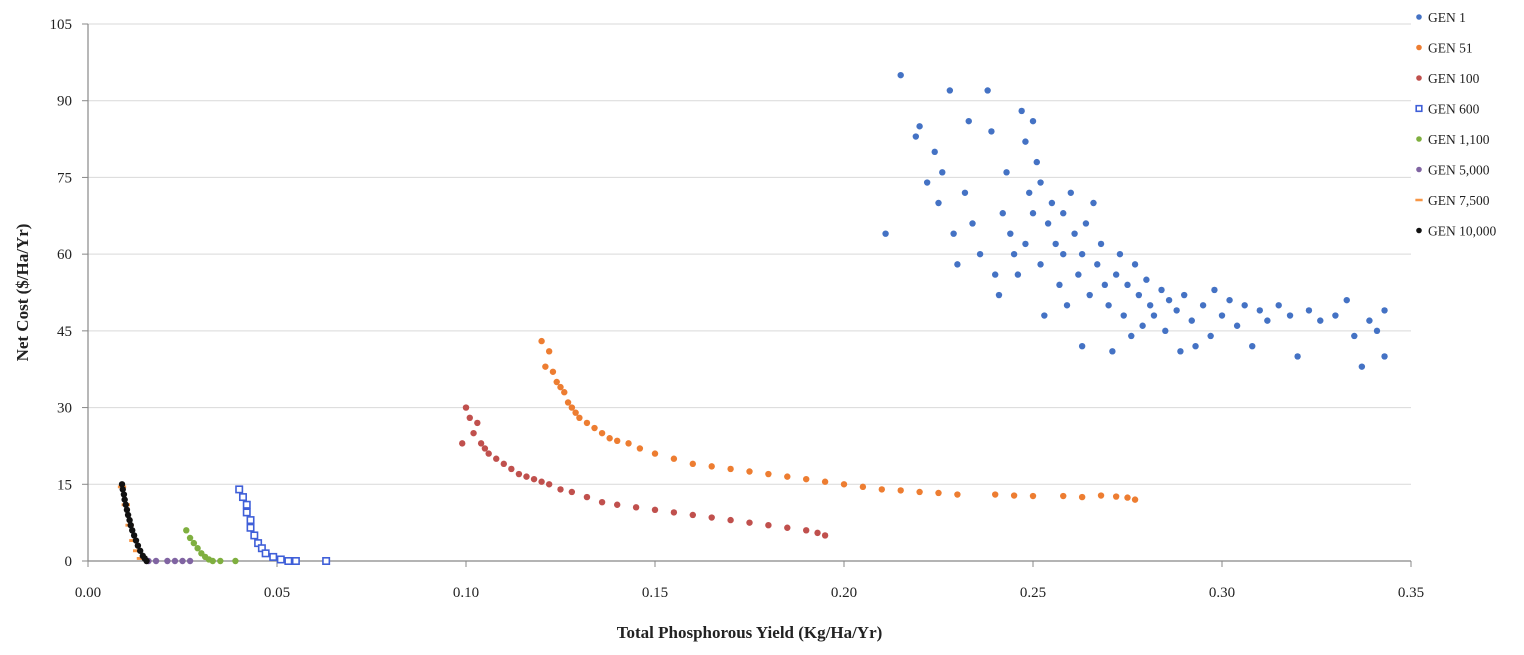 The width and height of the screenshot is (1524, 655). Describe the element at coordinates (1441, 17) in the screenshot. I see `legend-item: GEN 1` at that location.